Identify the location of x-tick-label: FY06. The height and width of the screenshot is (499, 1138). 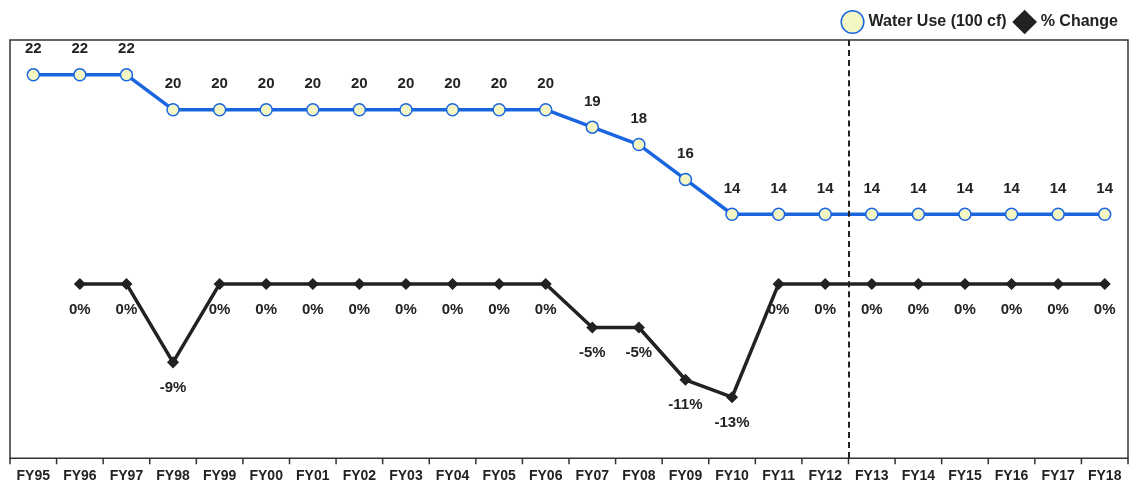
(545, 475).